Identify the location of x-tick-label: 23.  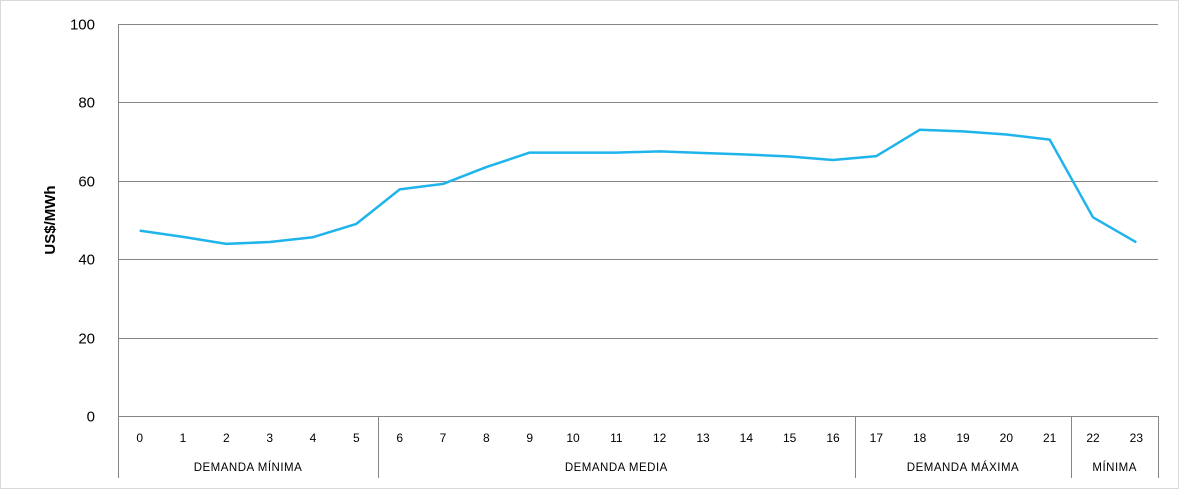
(1137, 438).